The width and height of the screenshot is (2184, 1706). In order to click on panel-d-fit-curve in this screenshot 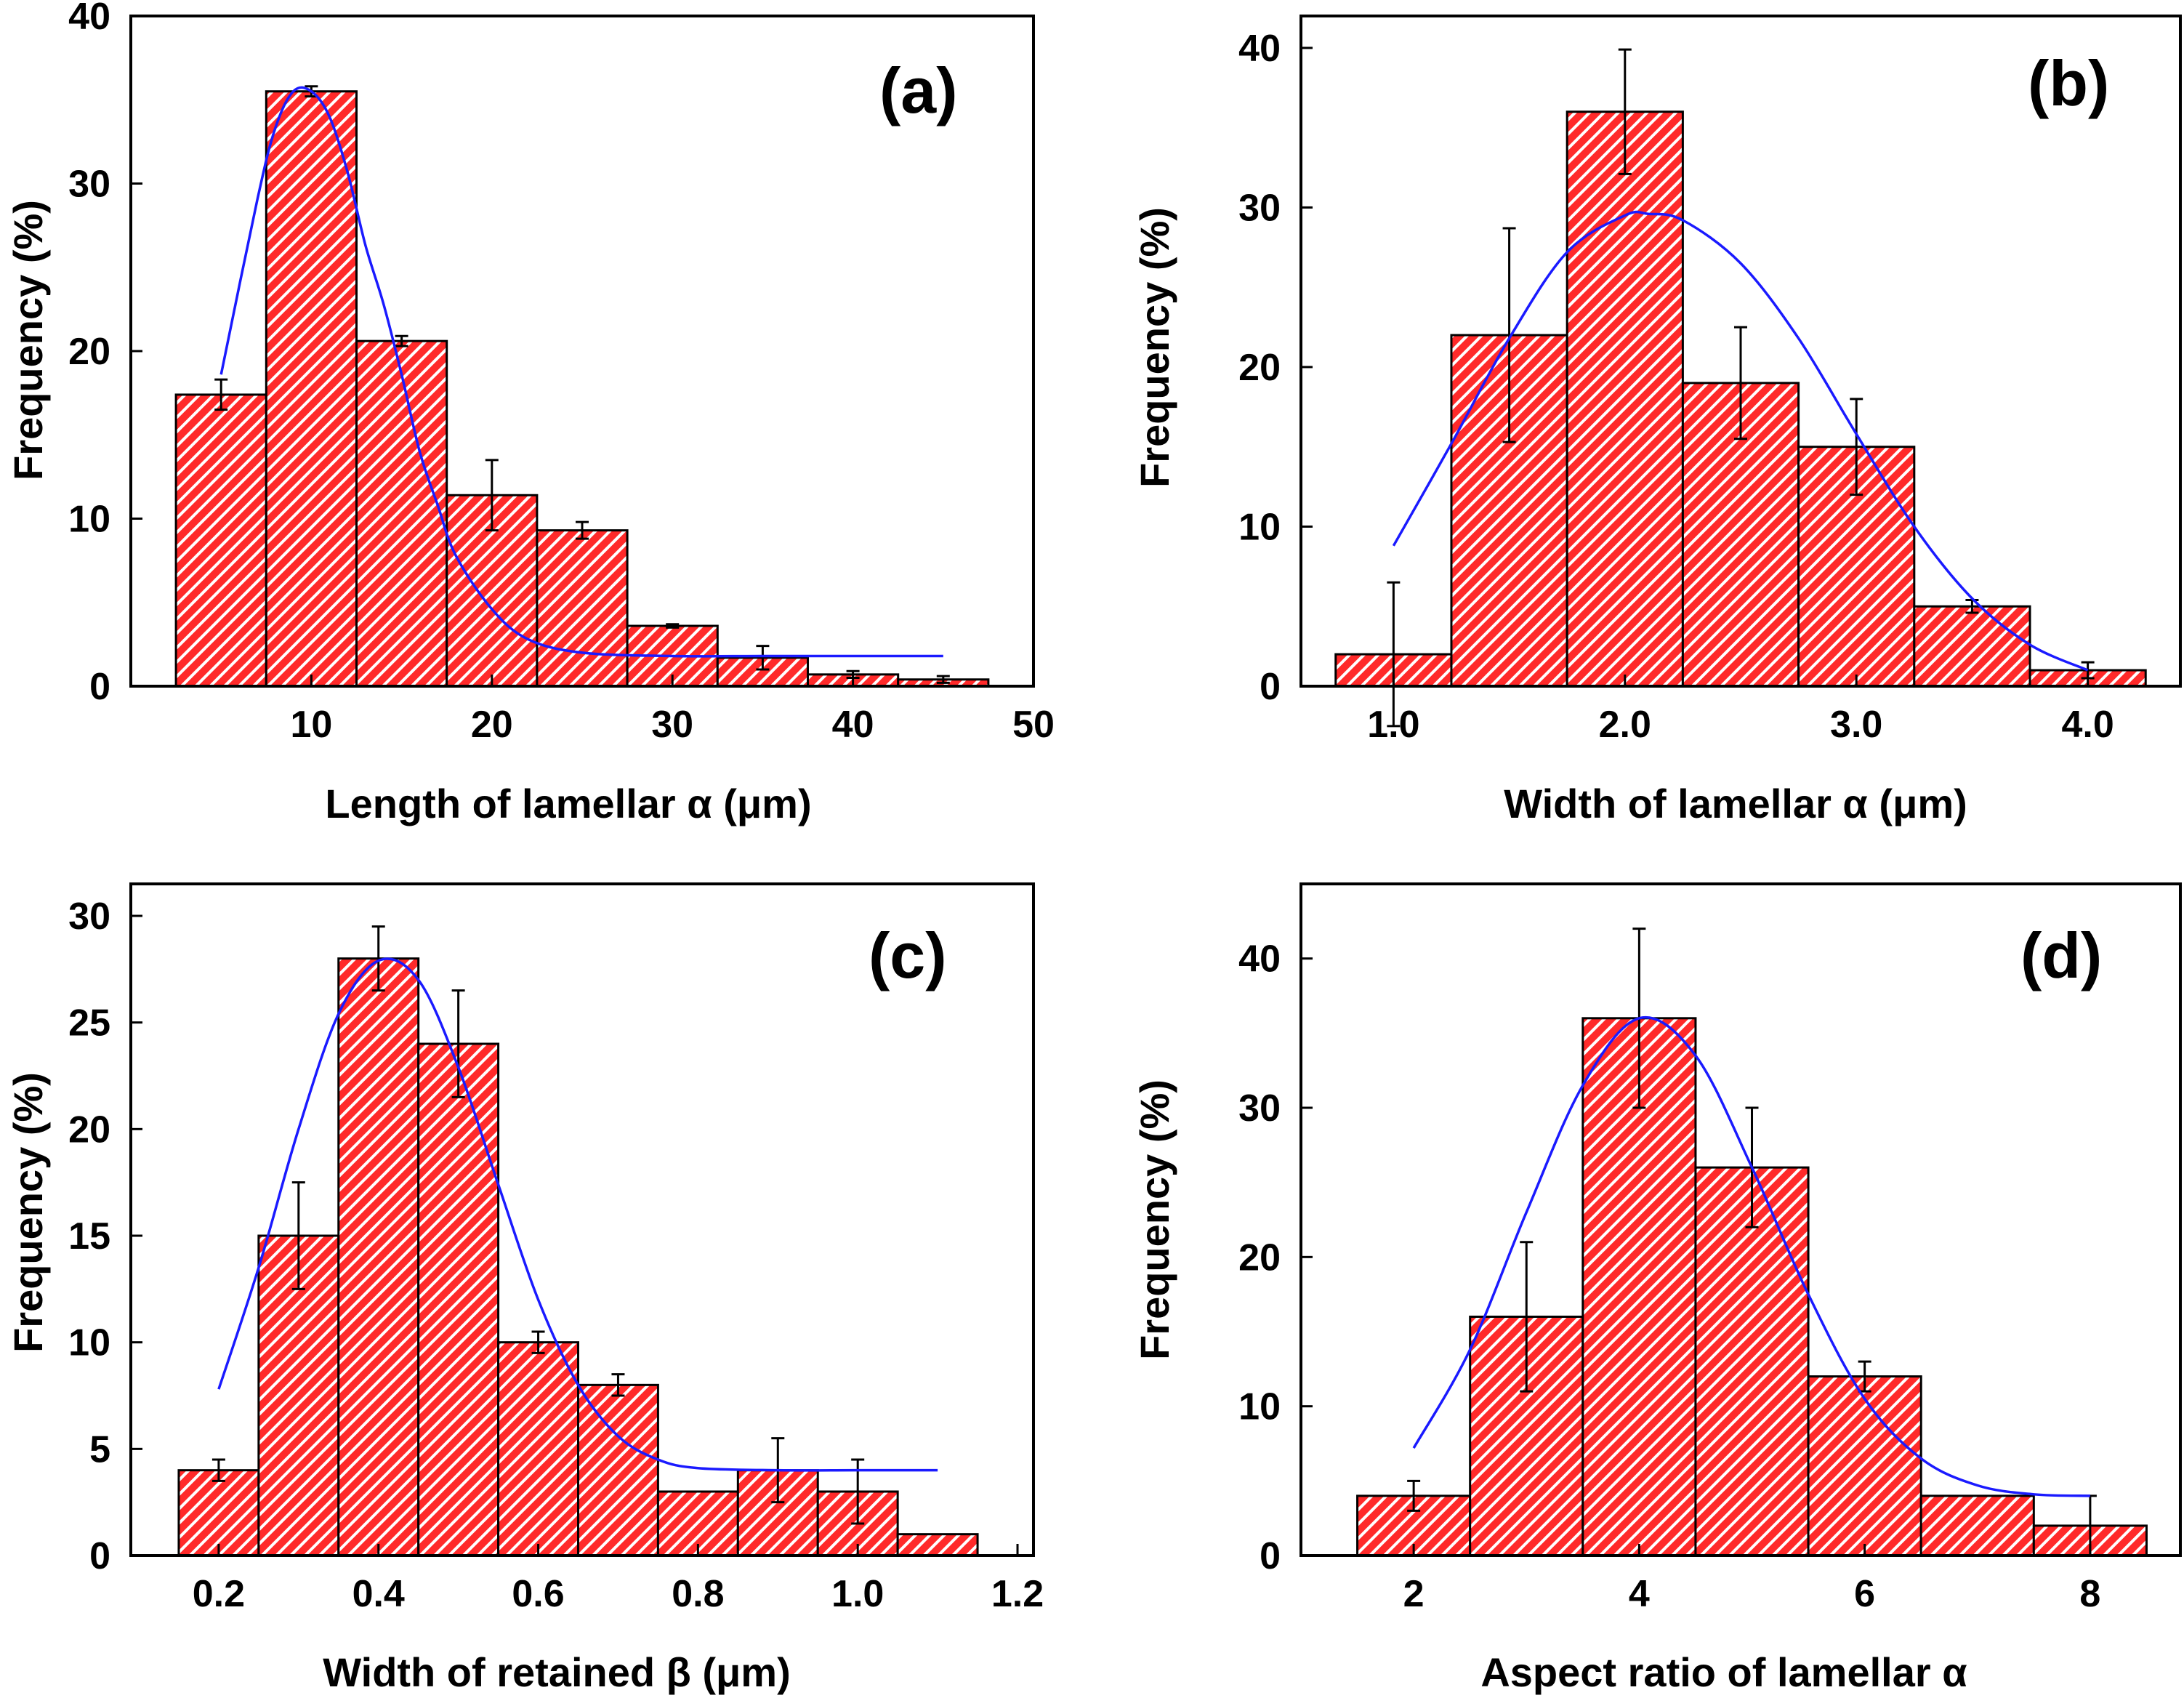, I will do `click(1751, 1256)`.